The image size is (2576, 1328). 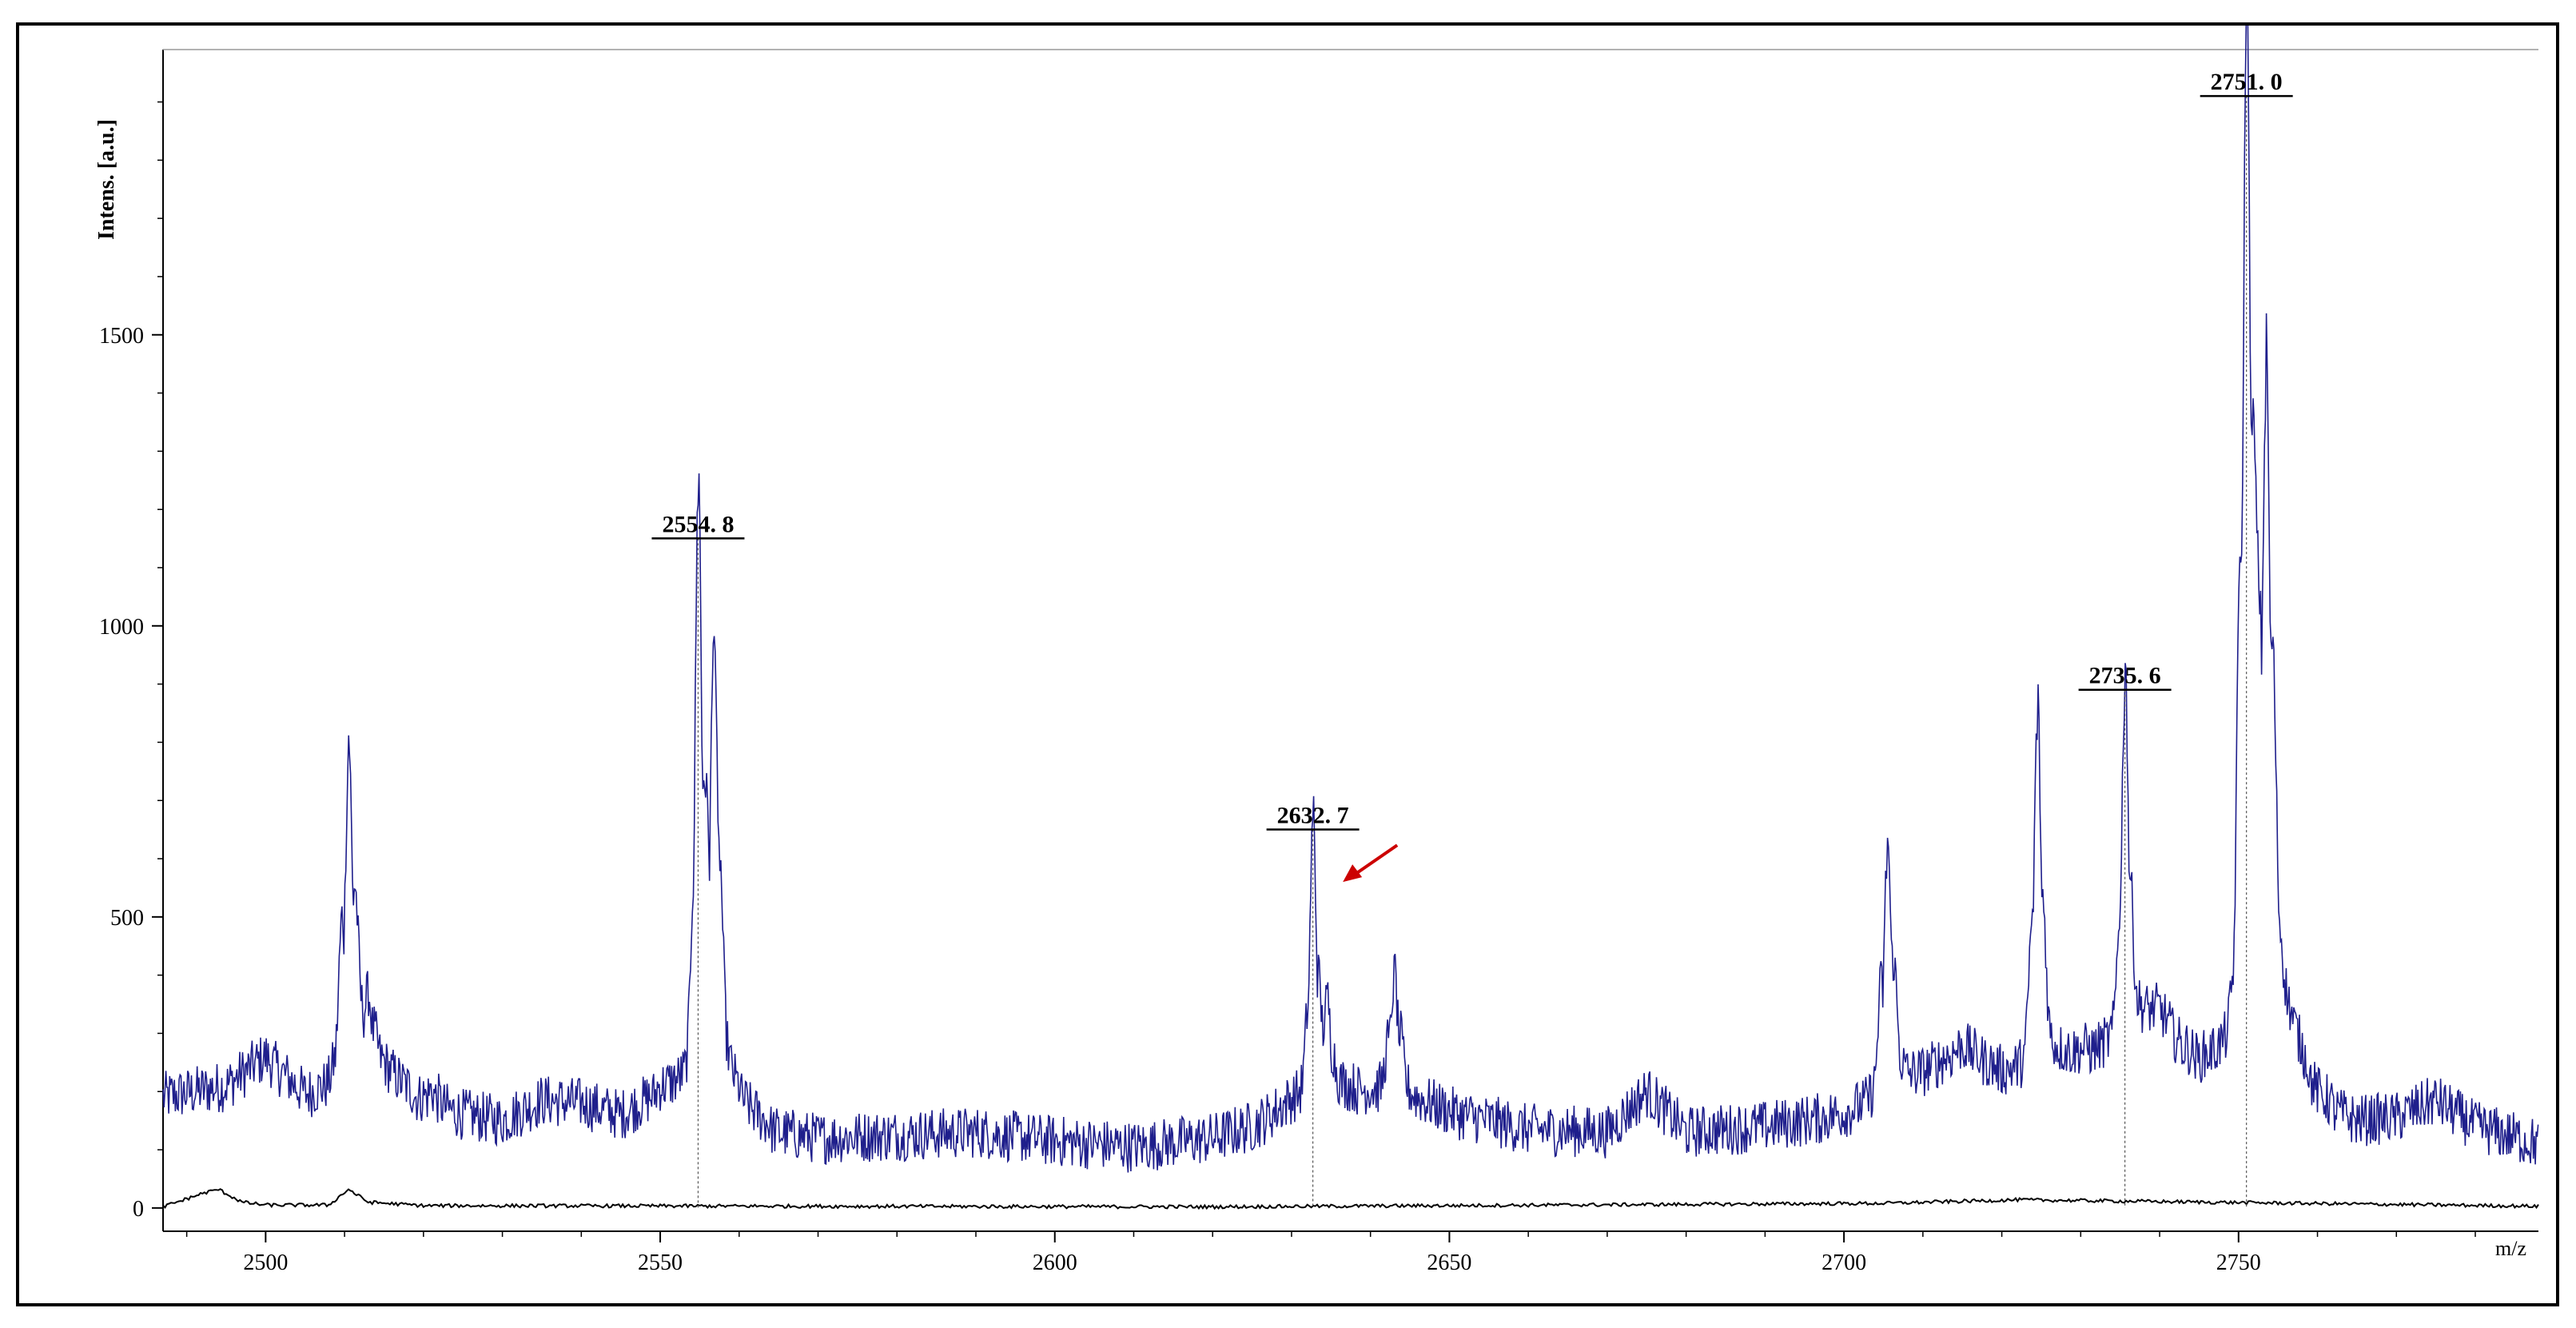 I want to click on peak-label: 2751. 0, so click(x=2247, y=82).